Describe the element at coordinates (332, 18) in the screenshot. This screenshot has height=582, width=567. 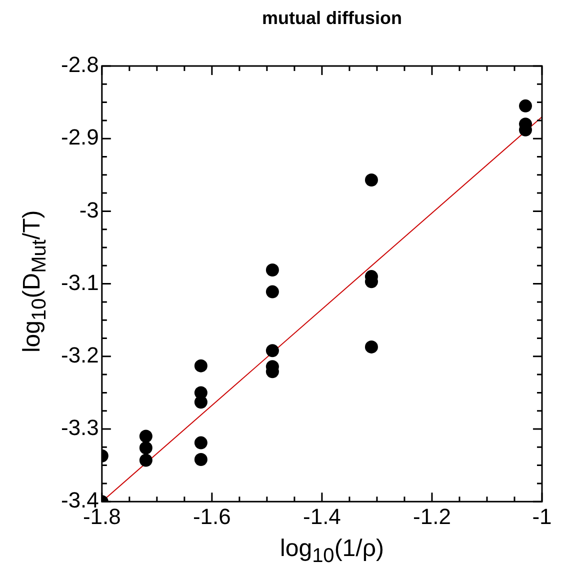
I see `chart-title: mutual diffusion` at that location.